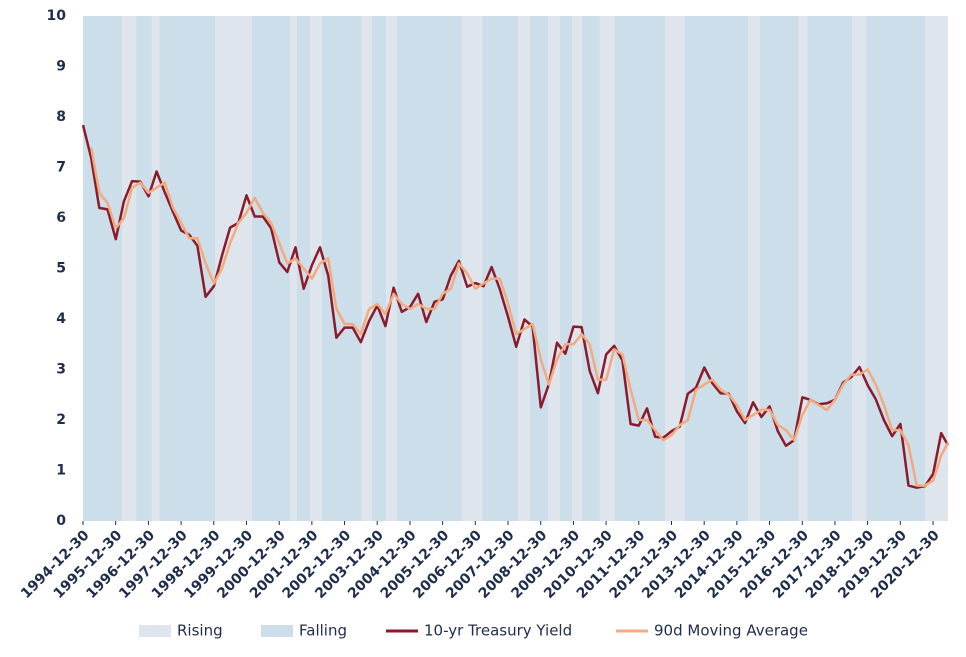 Image resolution: width=966 pixels, height=657 pixels. I want to click on y-tick-label: 9, so click(61, 67).